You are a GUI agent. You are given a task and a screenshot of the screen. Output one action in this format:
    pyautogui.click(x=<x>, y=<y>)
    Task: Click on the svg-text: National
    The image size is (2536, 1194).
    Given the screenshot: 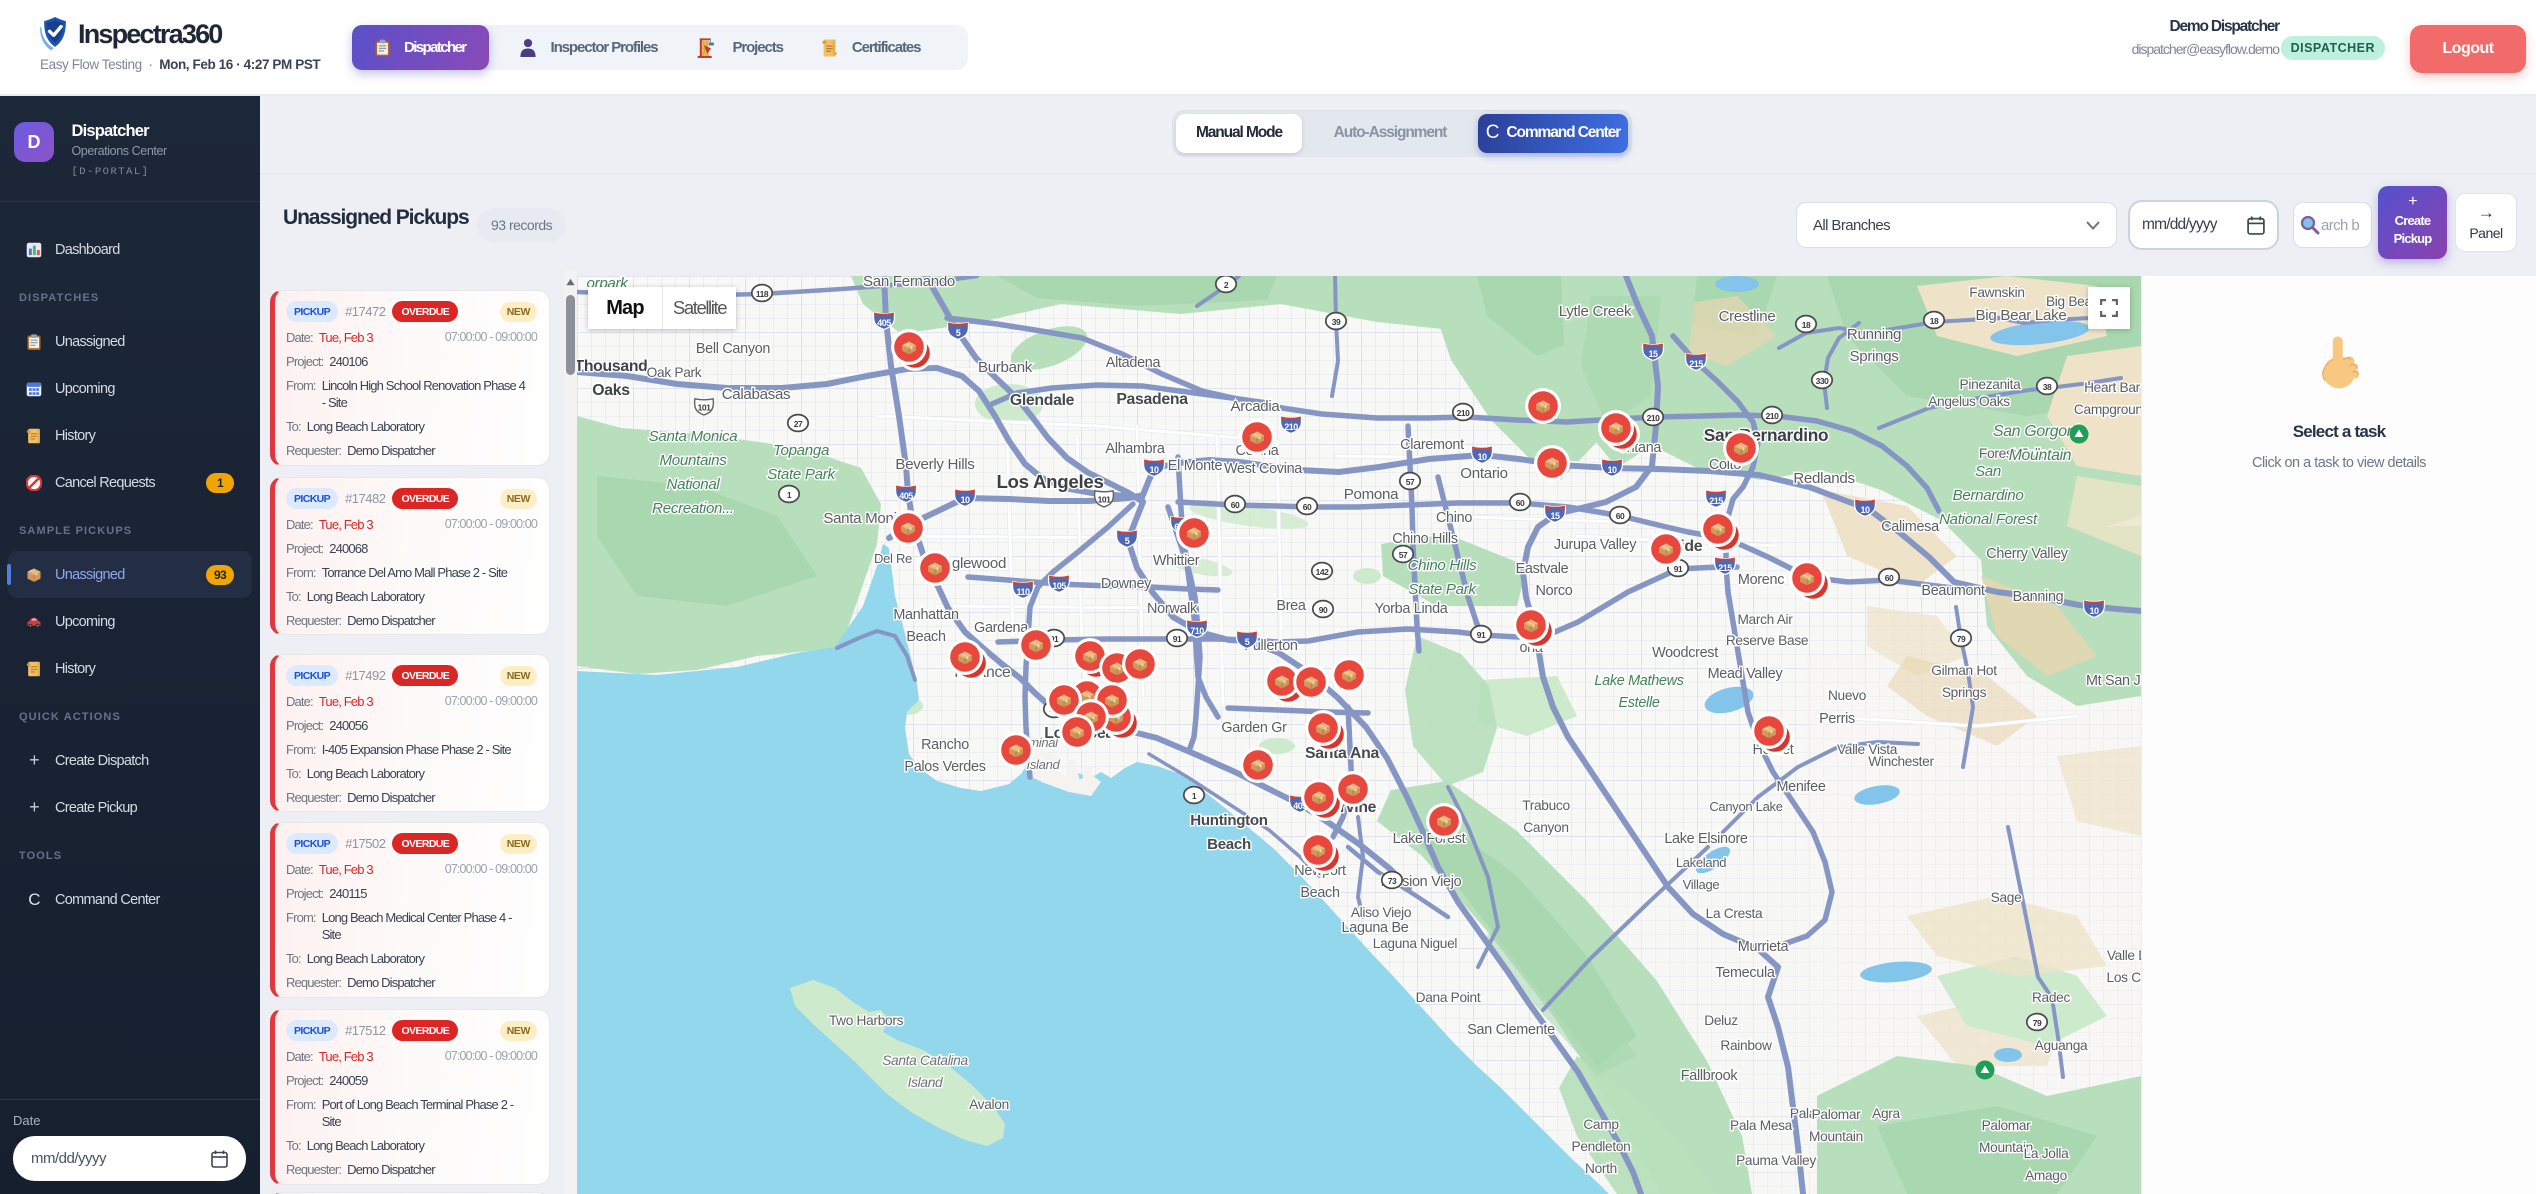 What is the action you would take?
    pyautogui.click(x=694, y=484)
    